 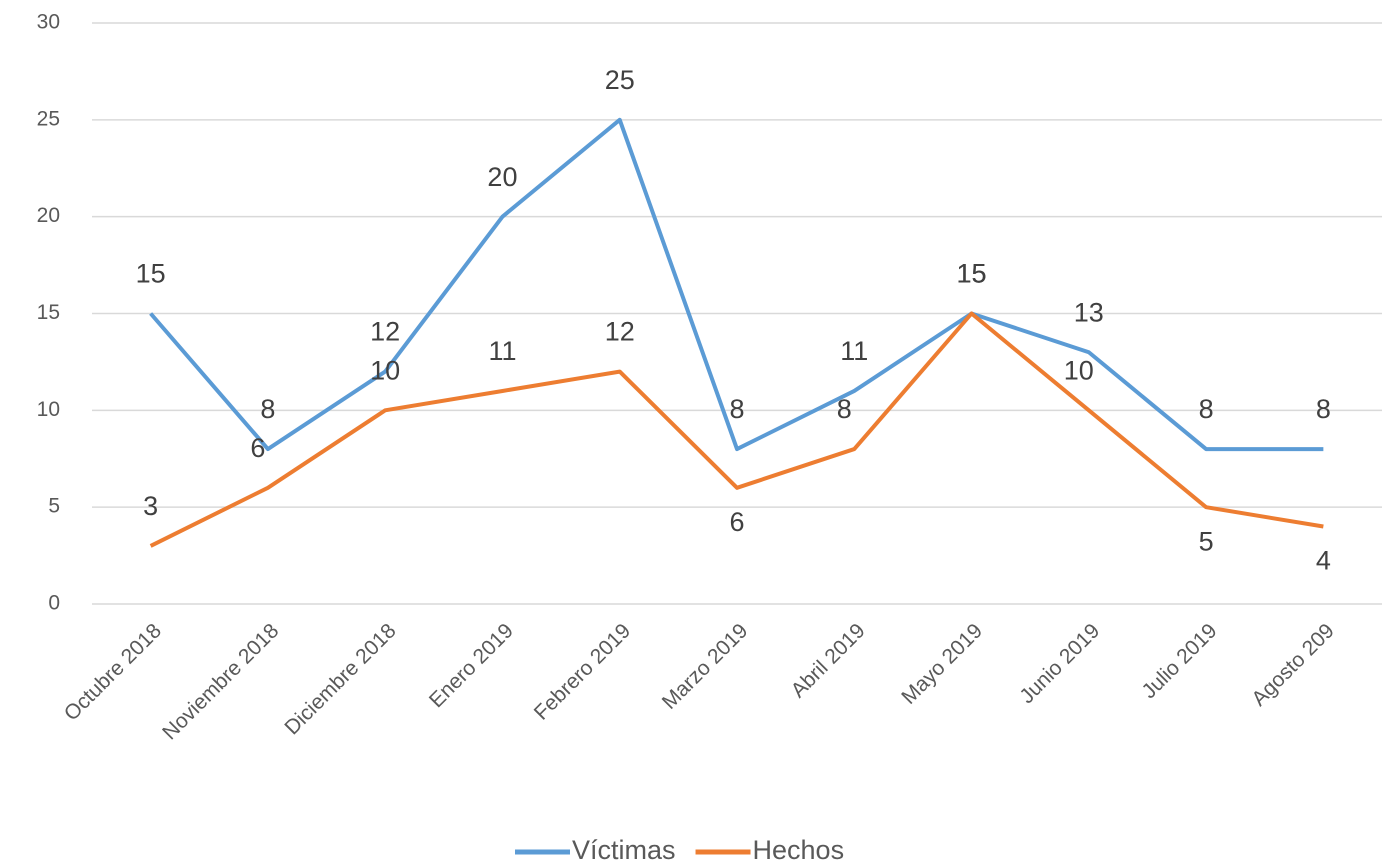 I want to click on x-tick-label: Noviembre 2018, so click(x=220, y=681).